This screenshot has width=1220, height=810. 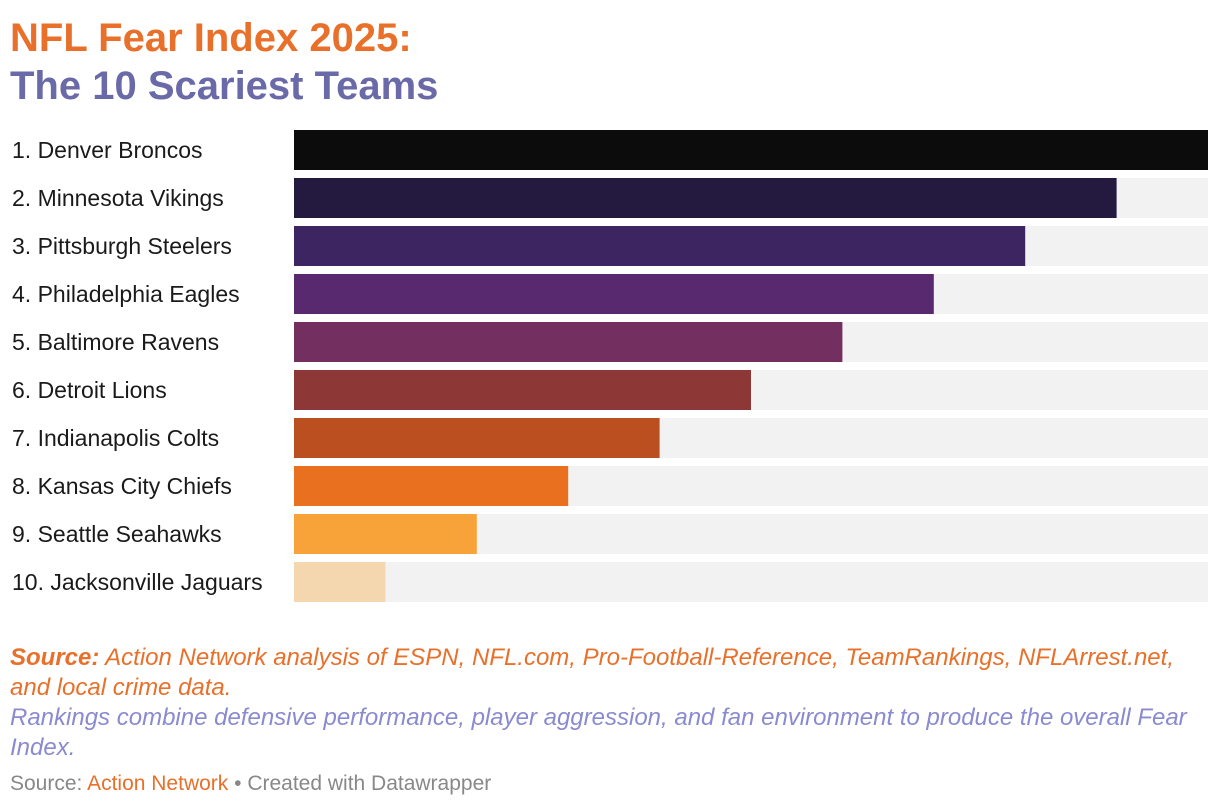 I want to click on category-label: 6. Detroit Lions, so click(x=89, y=390).